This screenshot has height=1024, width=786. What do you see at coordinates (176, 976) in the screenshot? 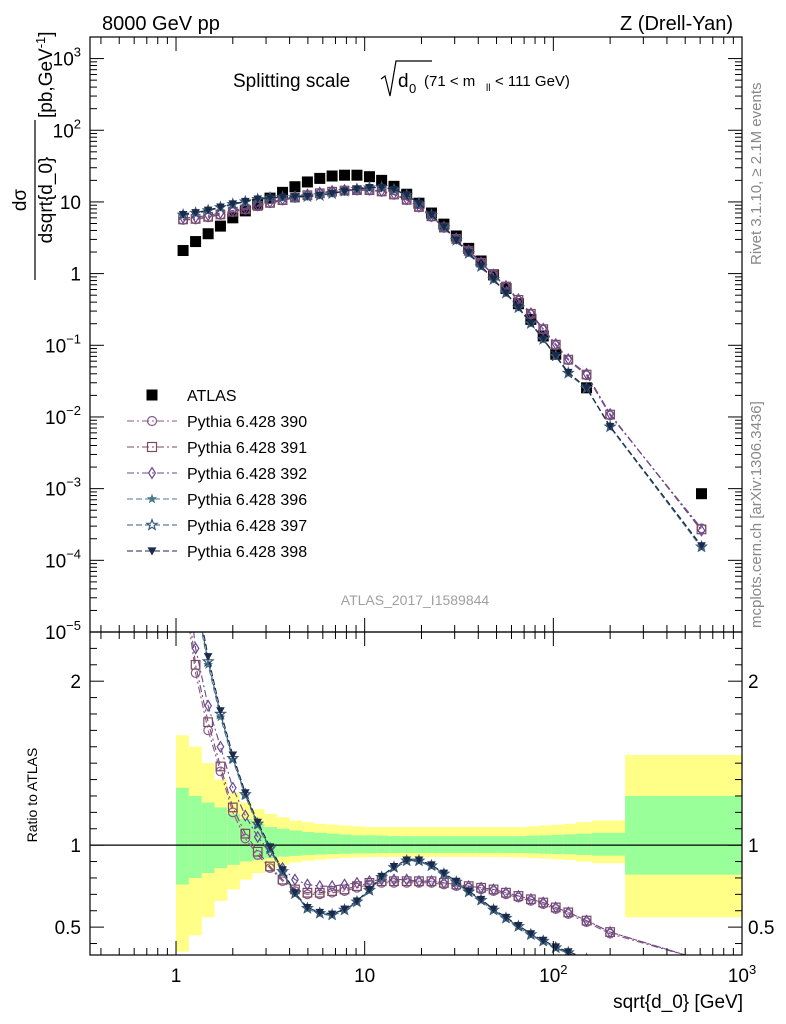
I see `x-tick-label: 1` at bounding box center [176, 976].